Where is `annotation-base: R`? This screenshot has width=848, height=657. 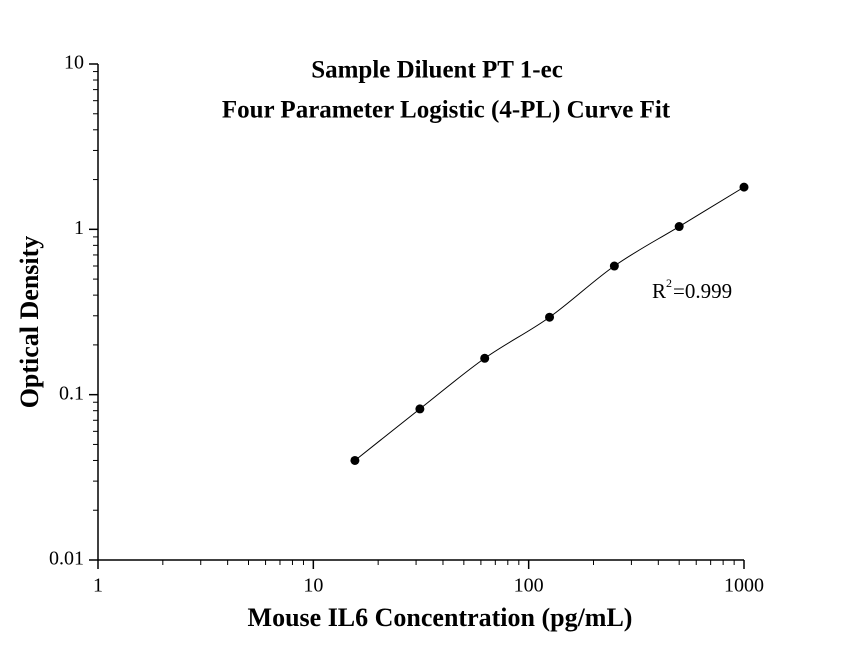
annotation-base: R is located at coordinates (659, 291).